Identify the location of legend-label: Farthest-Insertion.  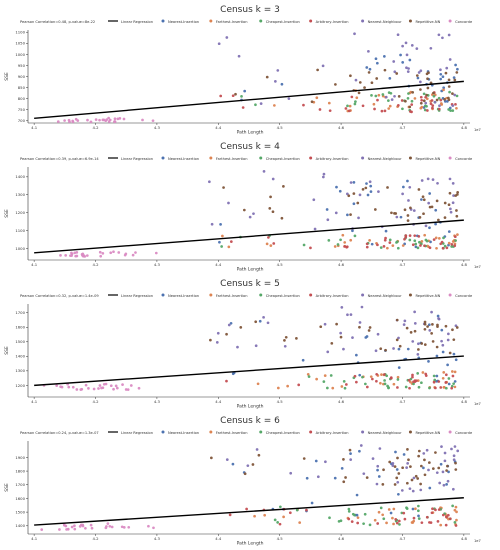
(232, 433).